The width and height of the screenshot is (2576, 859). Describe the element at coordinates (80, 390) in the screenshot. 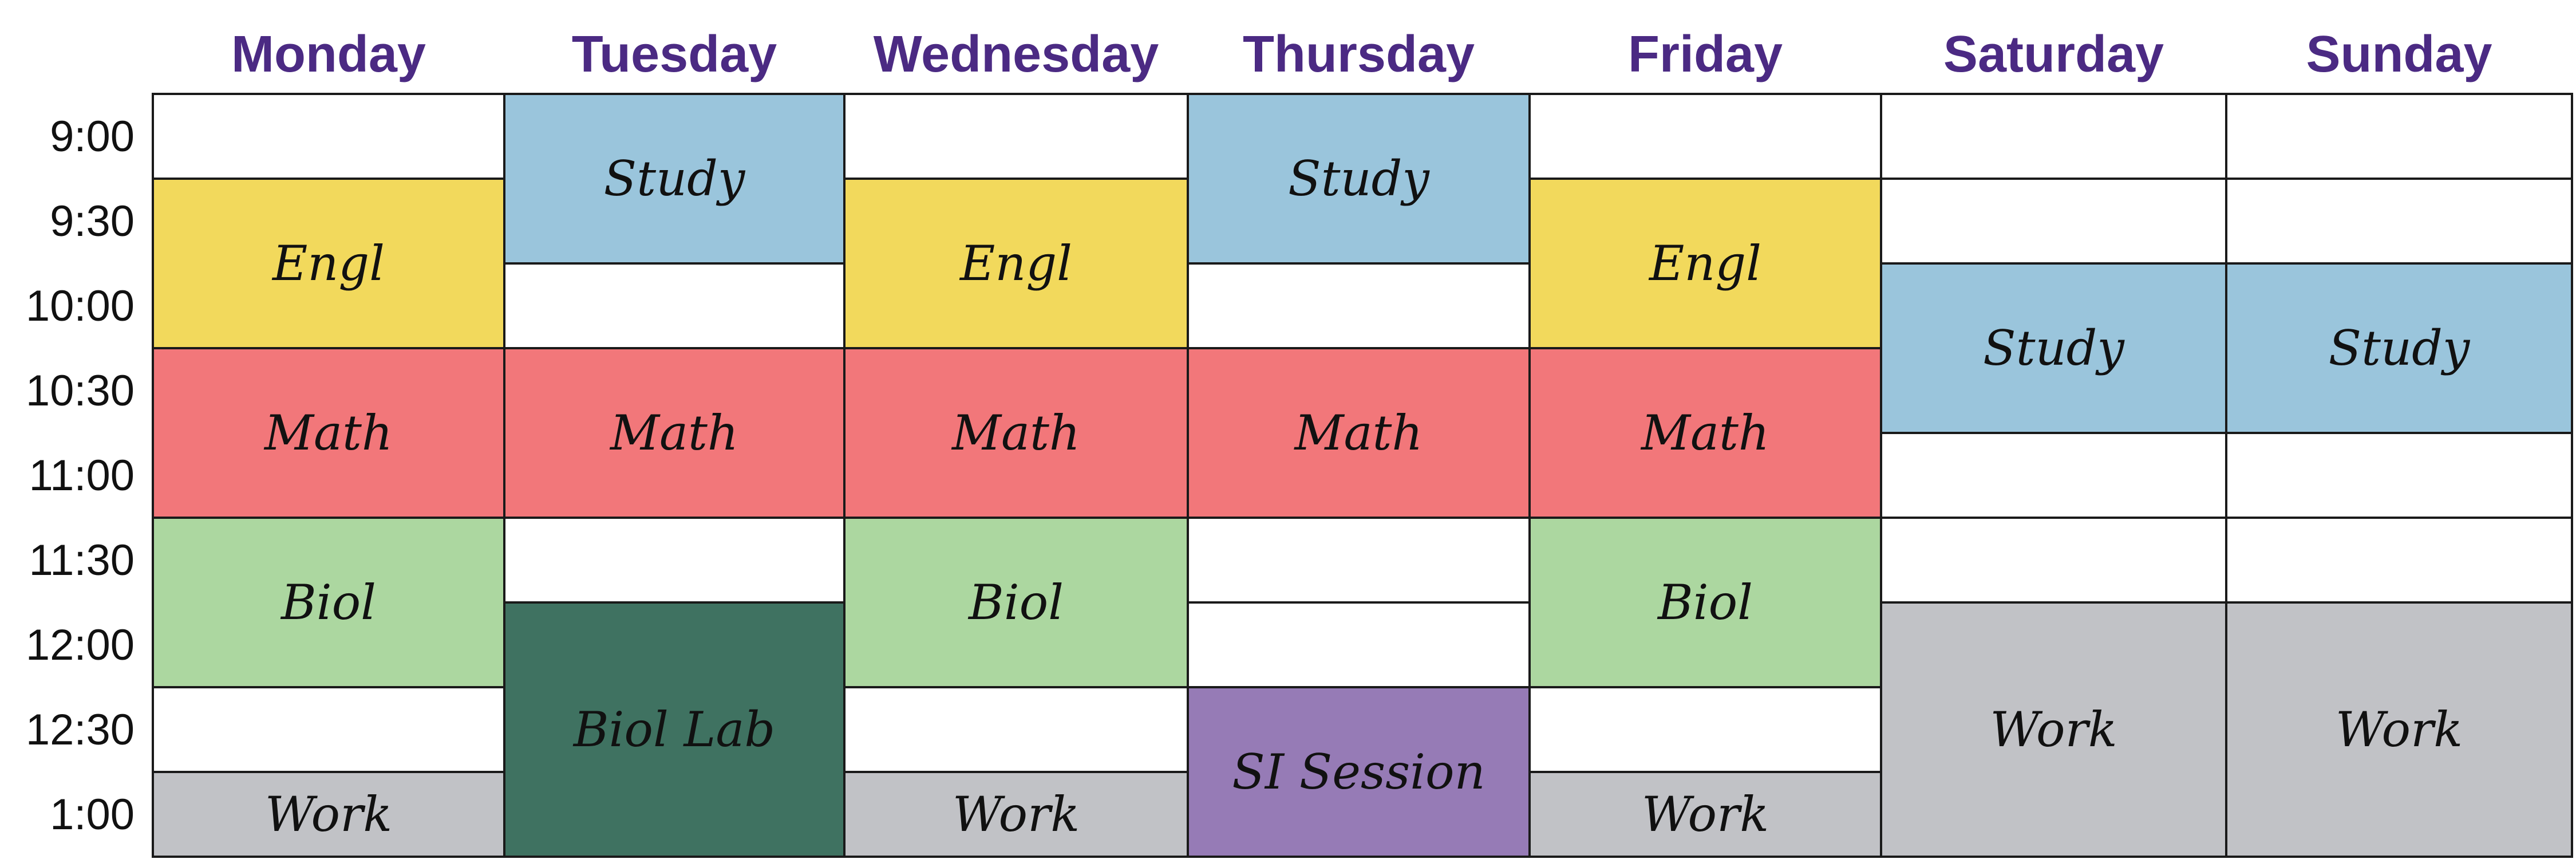

I see `time-label: 10:30` at that location.